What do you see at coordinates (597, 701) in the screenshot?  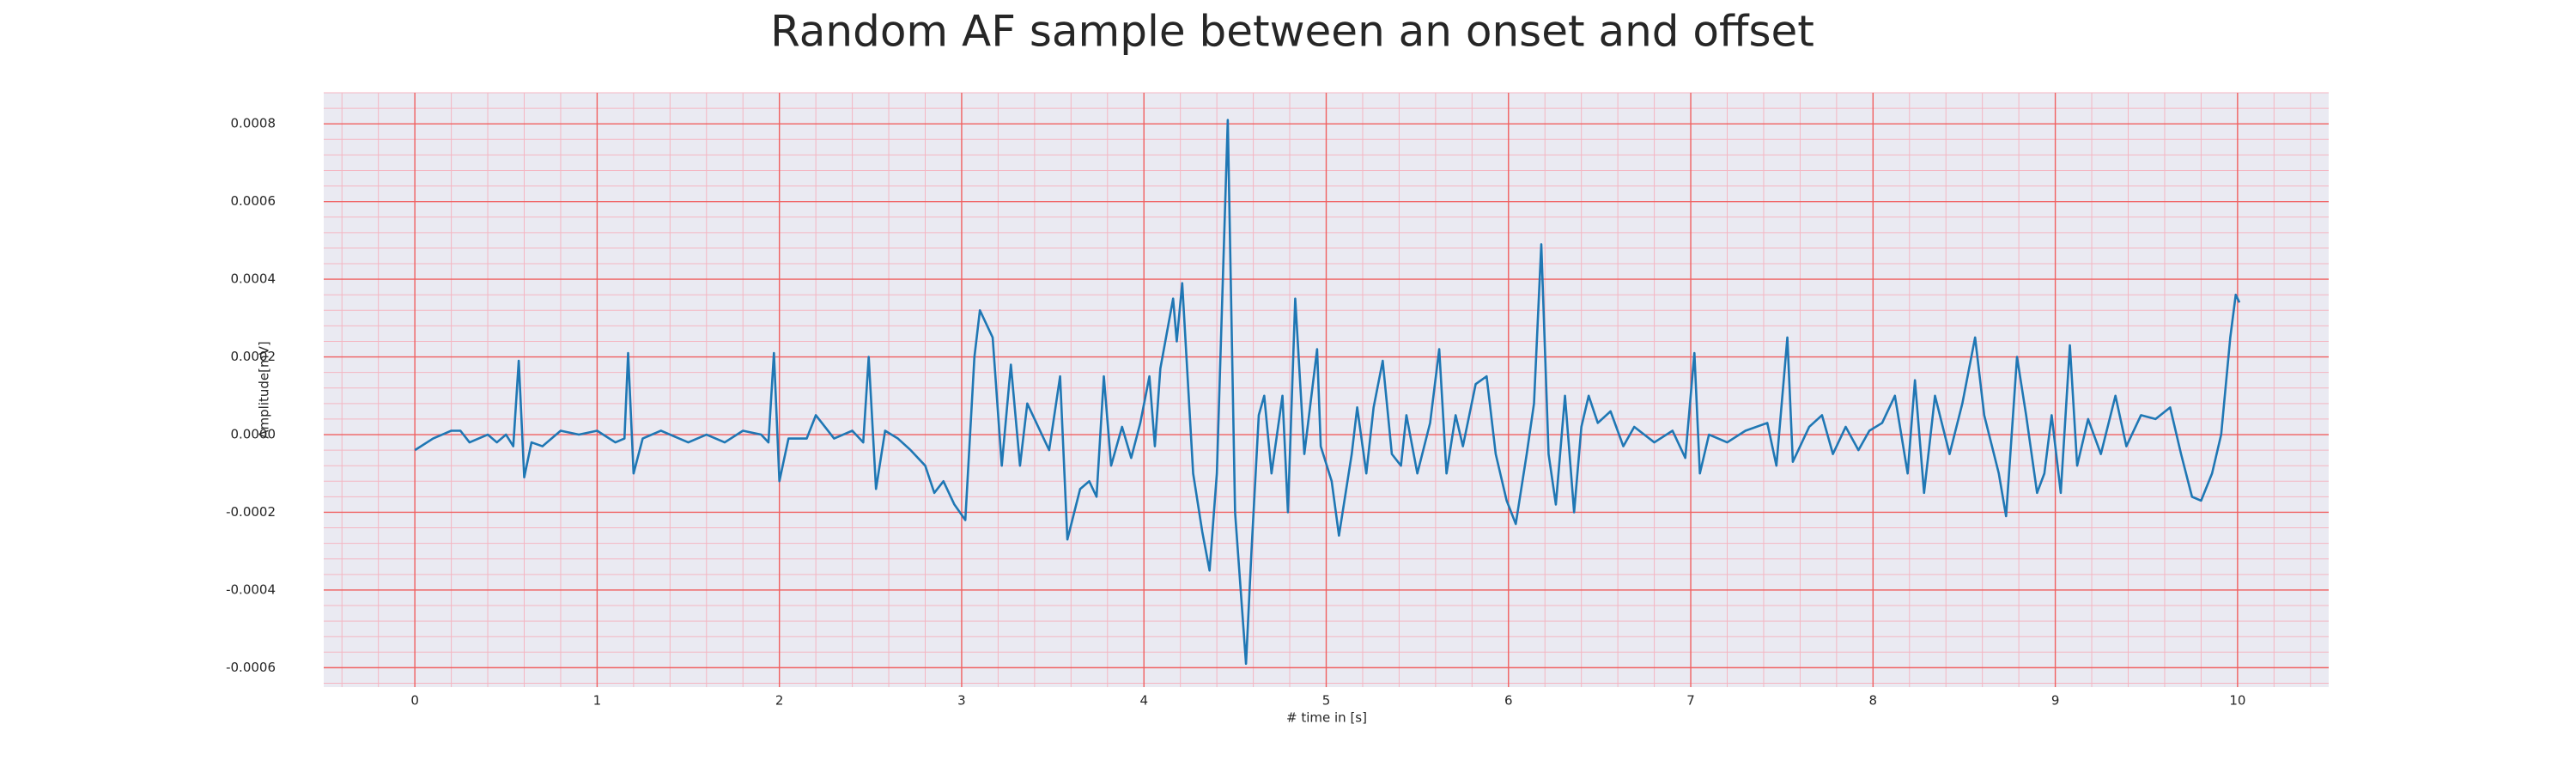 I see `x-tick-label: 1` at bounding box center [597, 701].